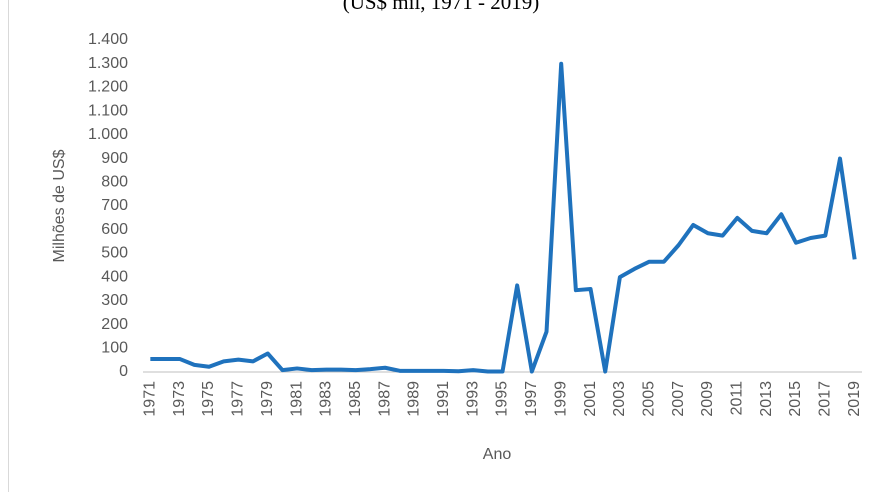 This screenshot has height=492, width=883. I want to click on y-tick-label: 600, so click(114, 229).